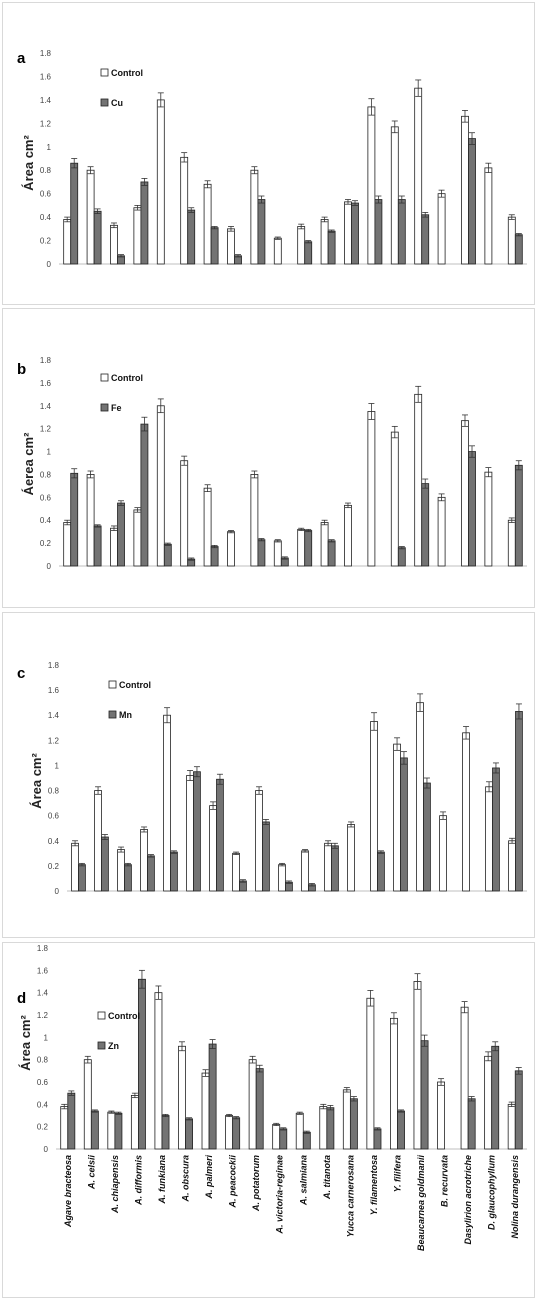 This screenshot has height=1302, width=539. Describe the element at coordinates (303, 1180) in the screenshot. I see `category-label: A. salmiana` at that location.